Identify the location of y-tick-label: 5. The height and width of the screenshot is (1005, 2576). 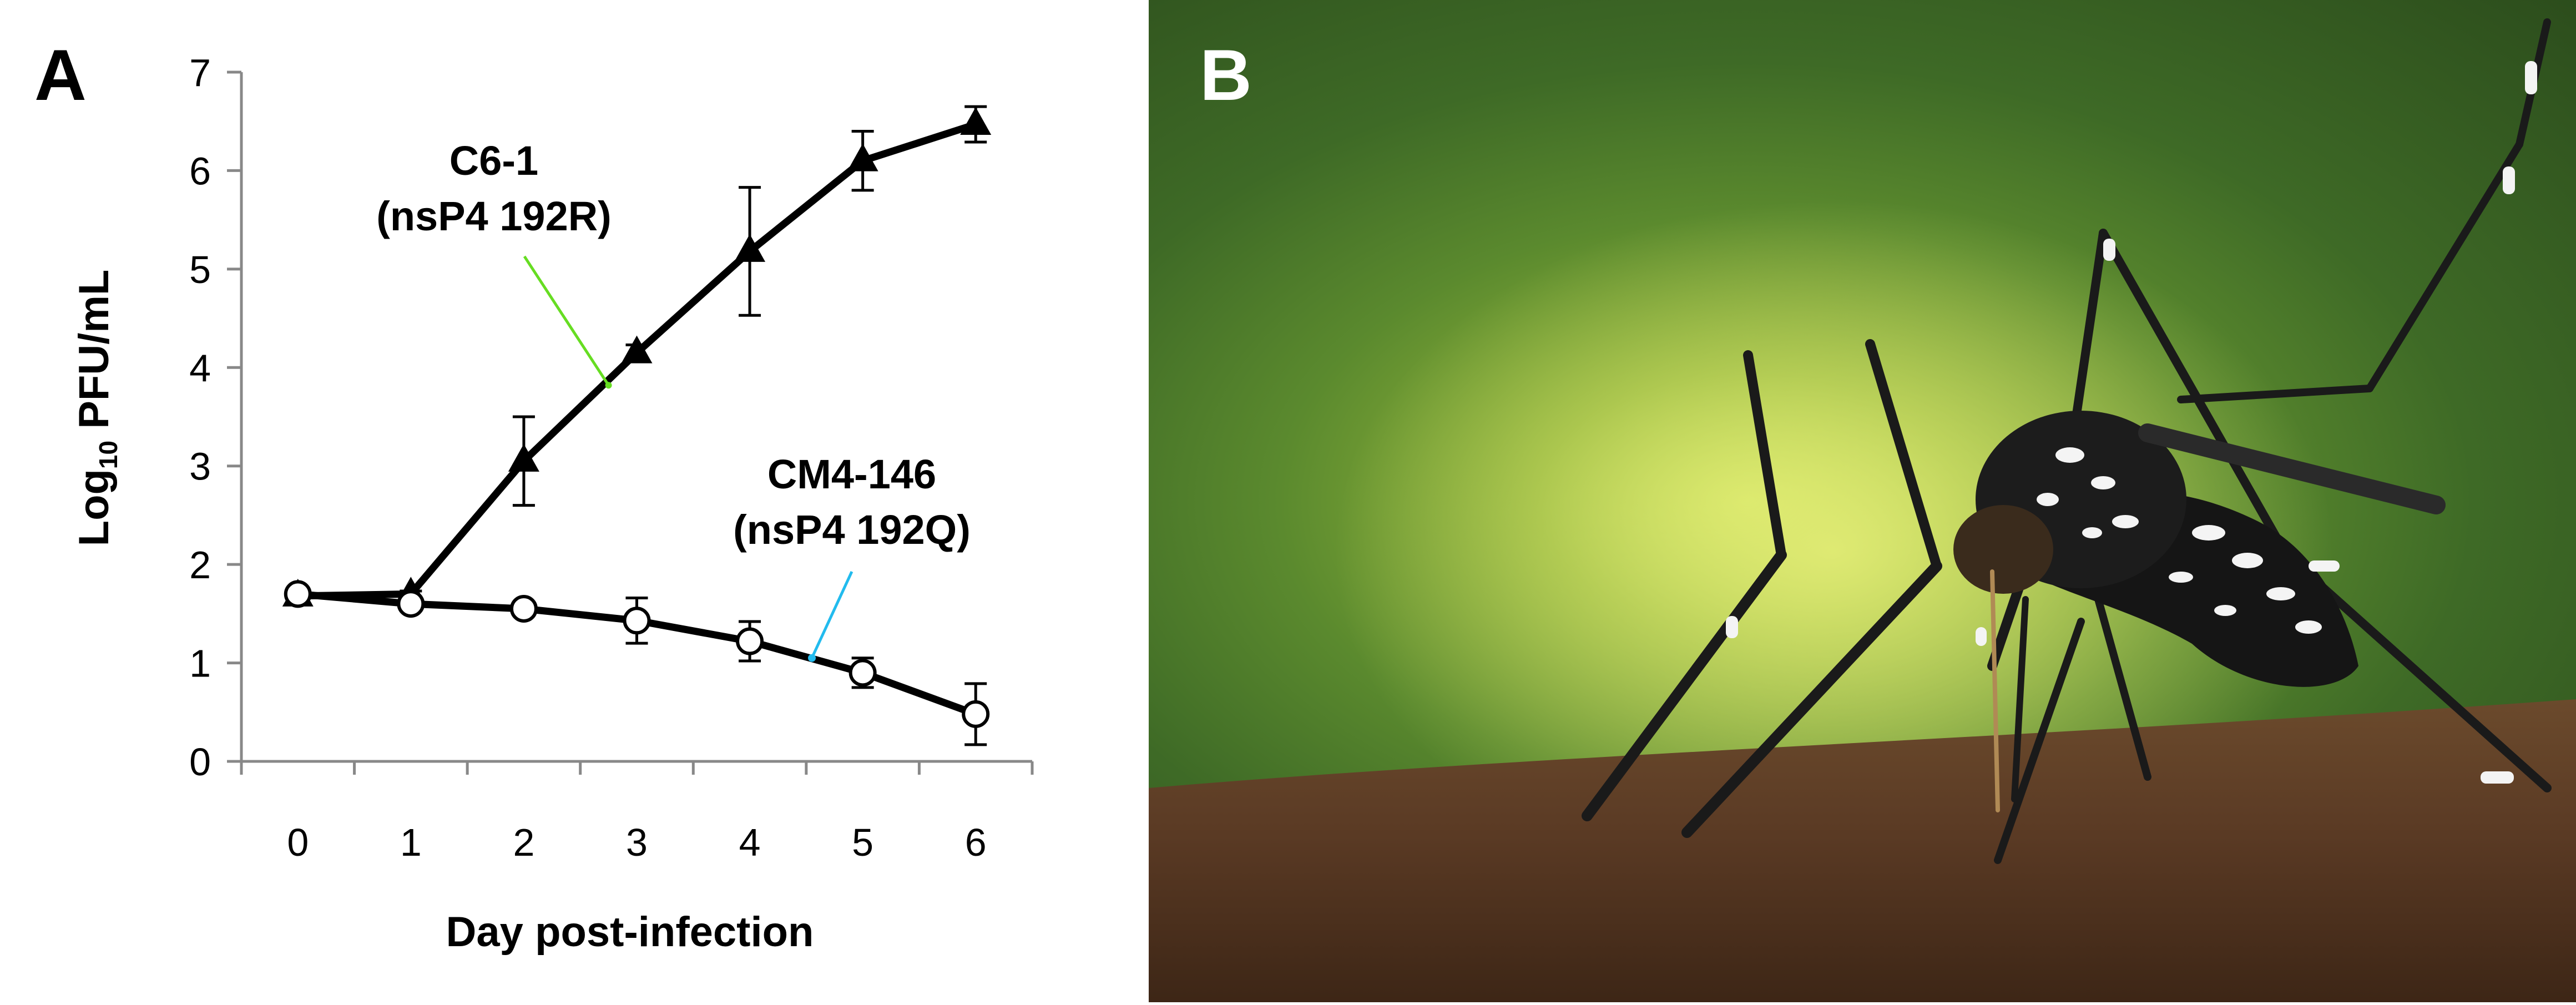
(200, 269).